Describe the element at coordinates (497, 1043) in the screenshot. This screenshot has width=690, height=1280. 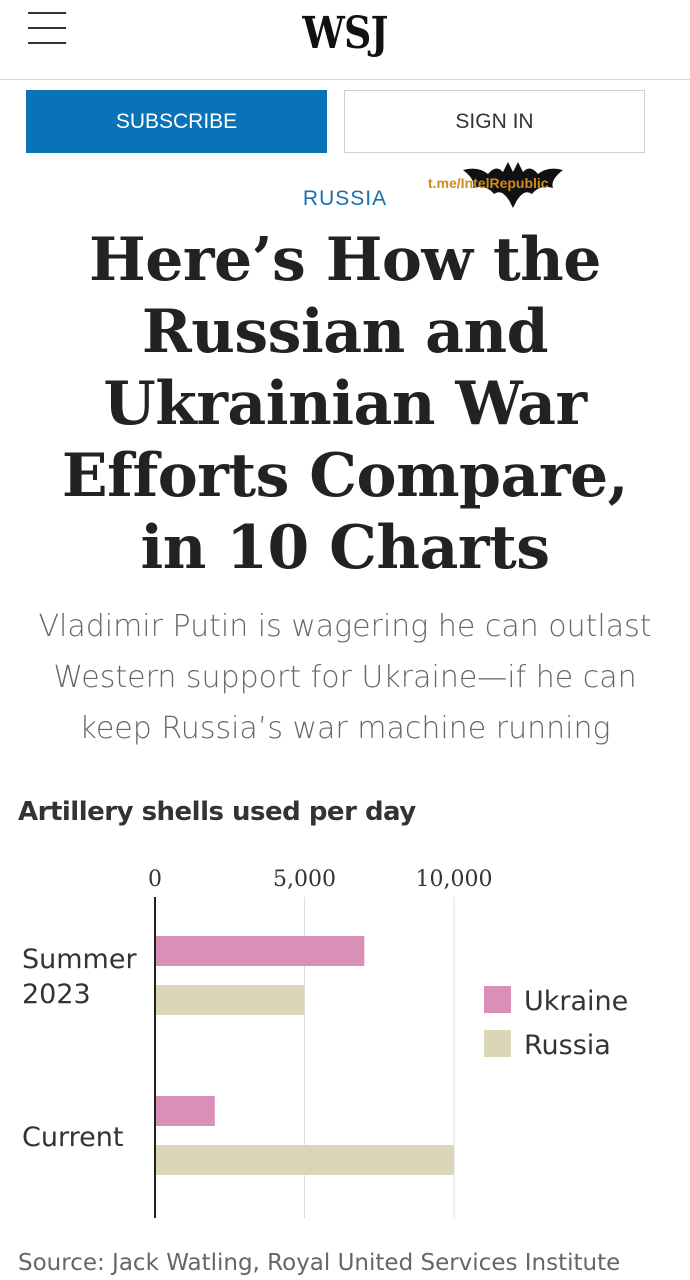
I see `legend-swatch-russia` at that location.